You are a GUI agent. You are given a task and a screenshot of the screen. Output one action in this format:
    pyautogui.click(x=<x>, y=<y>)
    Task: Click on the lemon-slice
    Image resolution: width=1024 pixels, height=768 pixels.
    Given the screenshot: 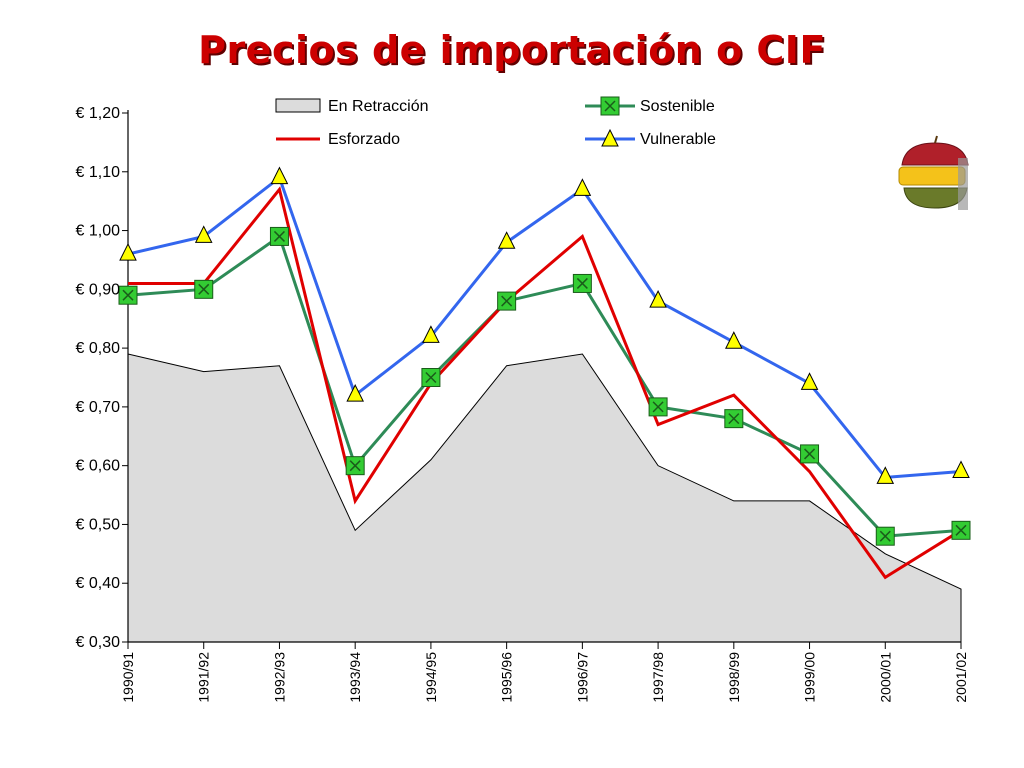 What is the action you would take?
    pyautogui.click(x=932, y=176)
    